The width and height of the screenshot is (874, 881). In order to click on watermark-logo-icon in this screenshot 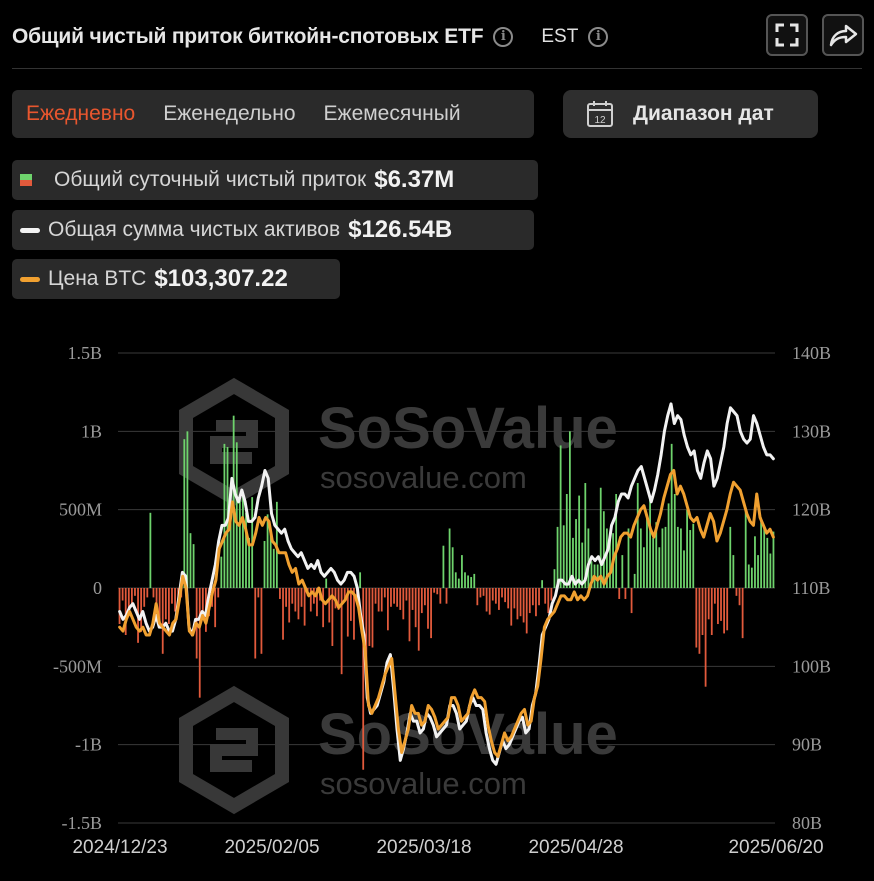, I will do `click(234, 750)`.